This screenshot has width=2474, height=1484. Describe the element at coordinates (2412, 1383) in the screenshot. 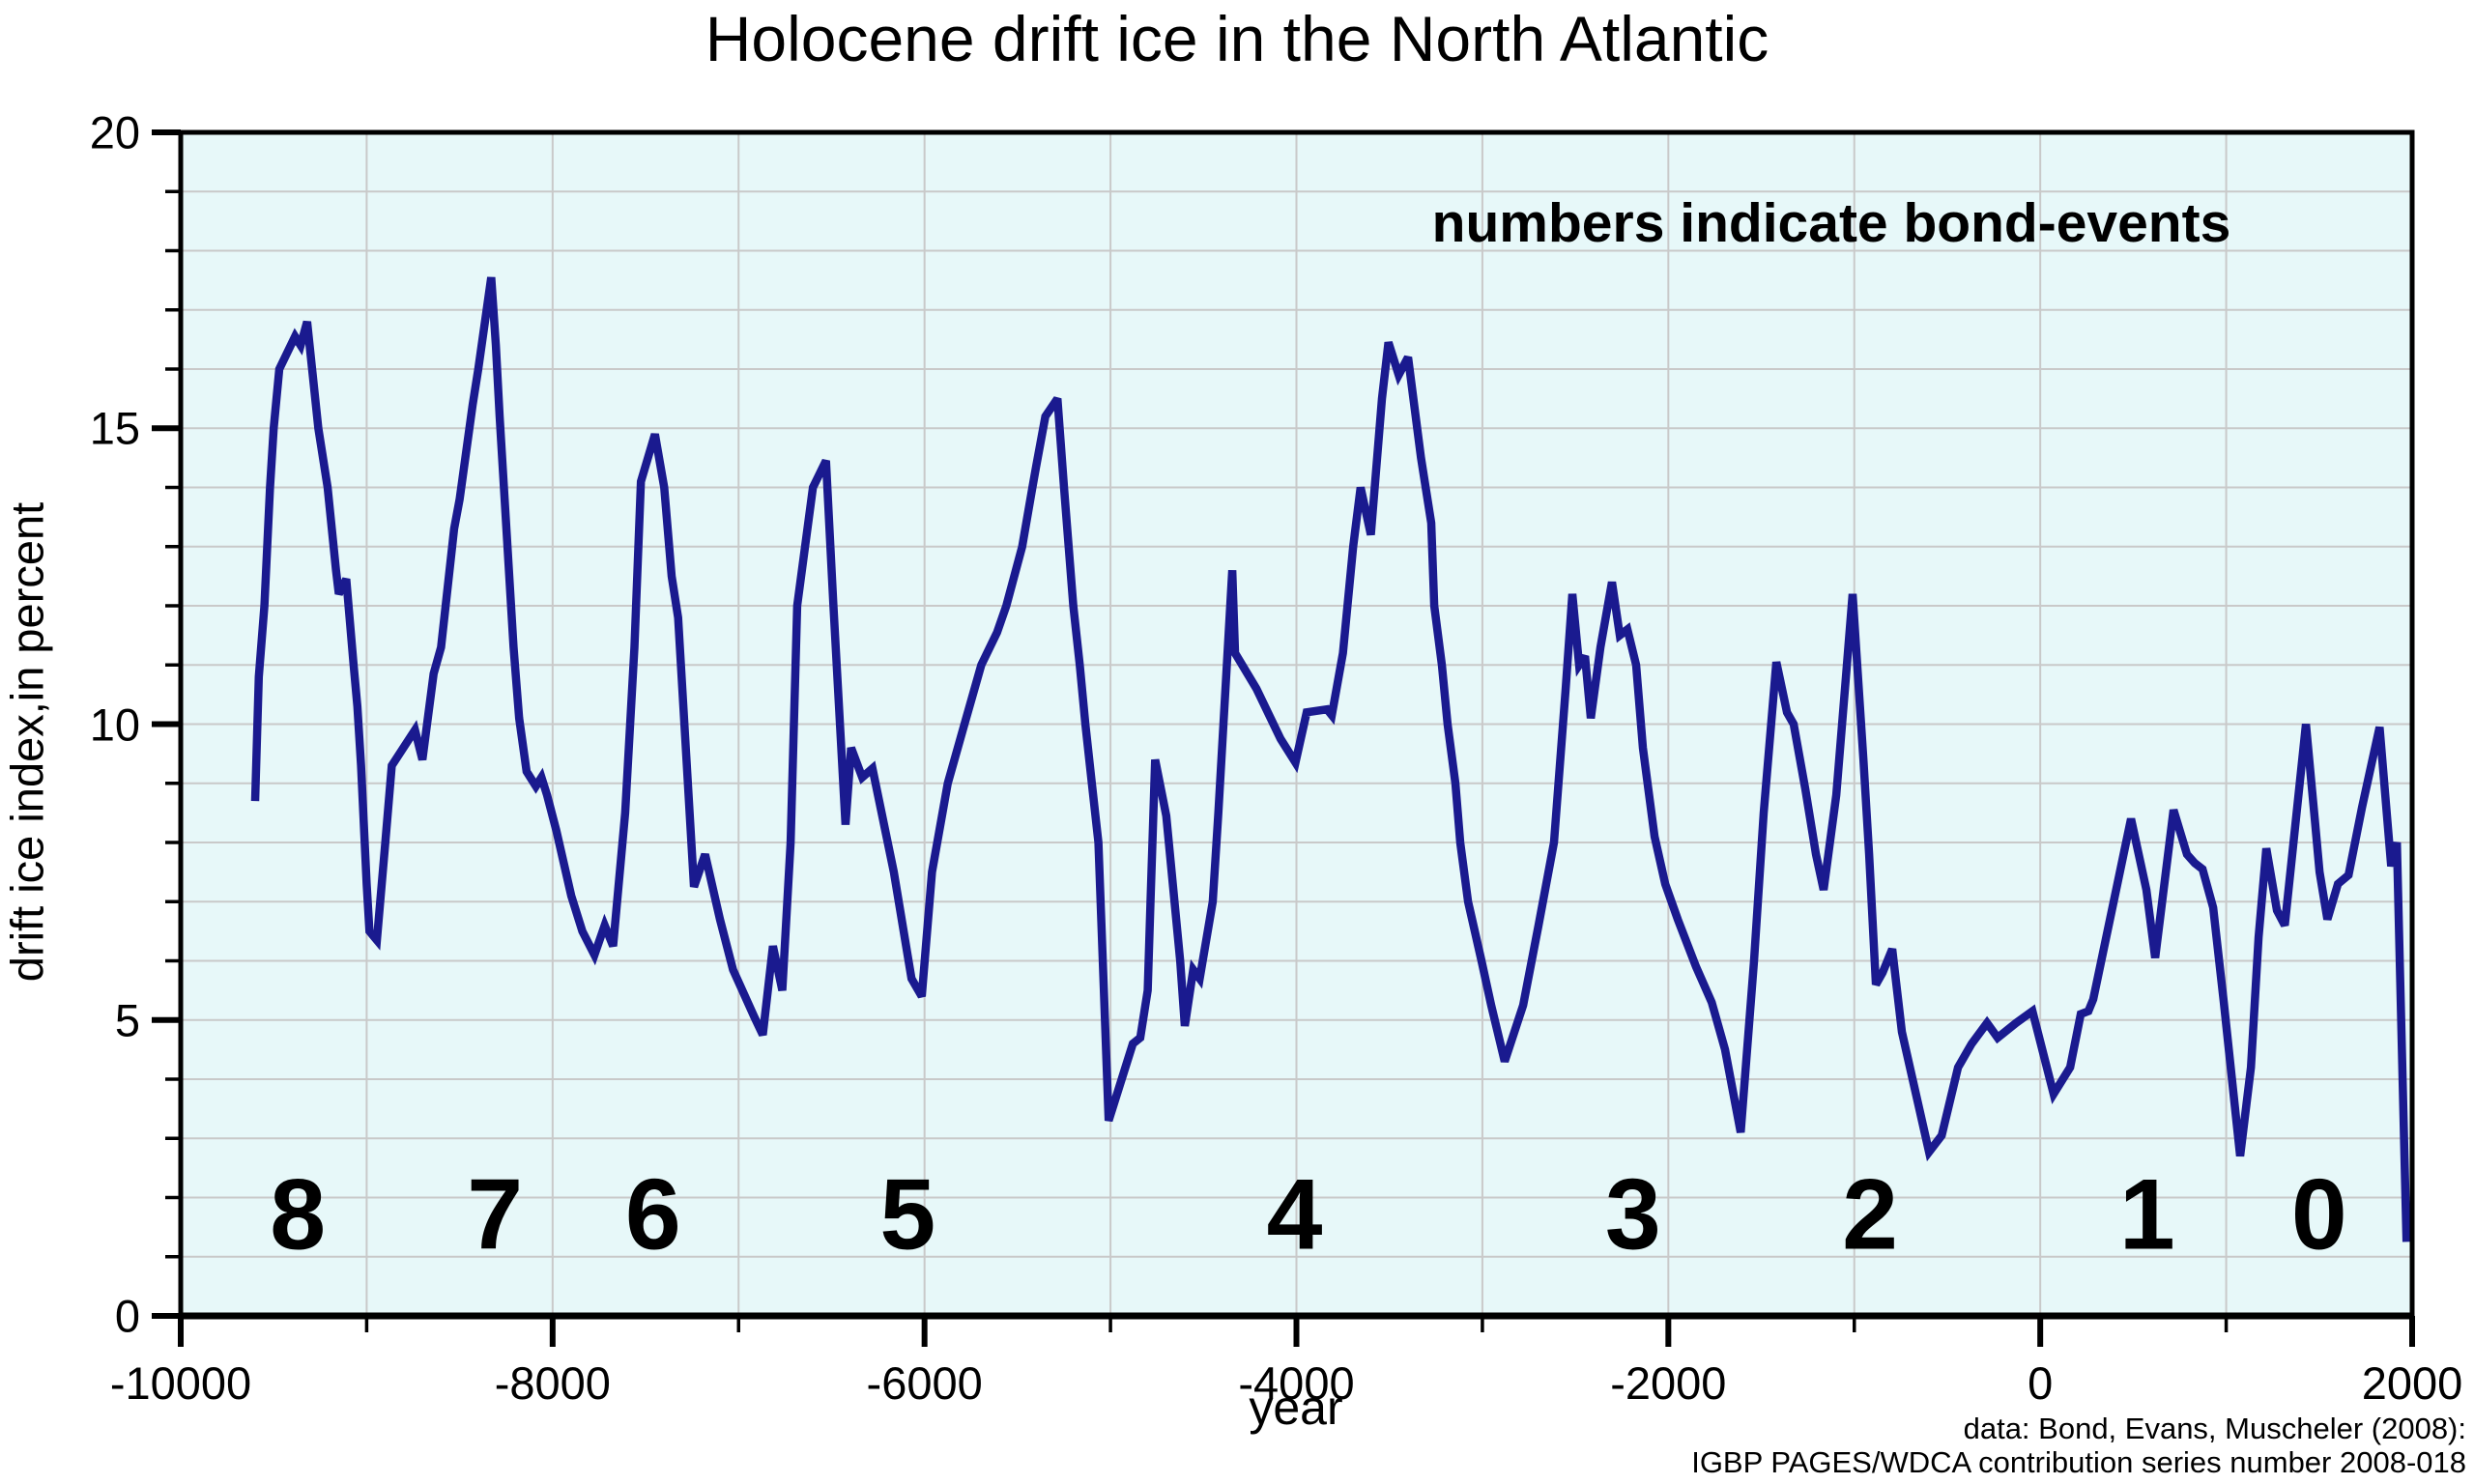

I see `x-tick-label: 2000` at that location.